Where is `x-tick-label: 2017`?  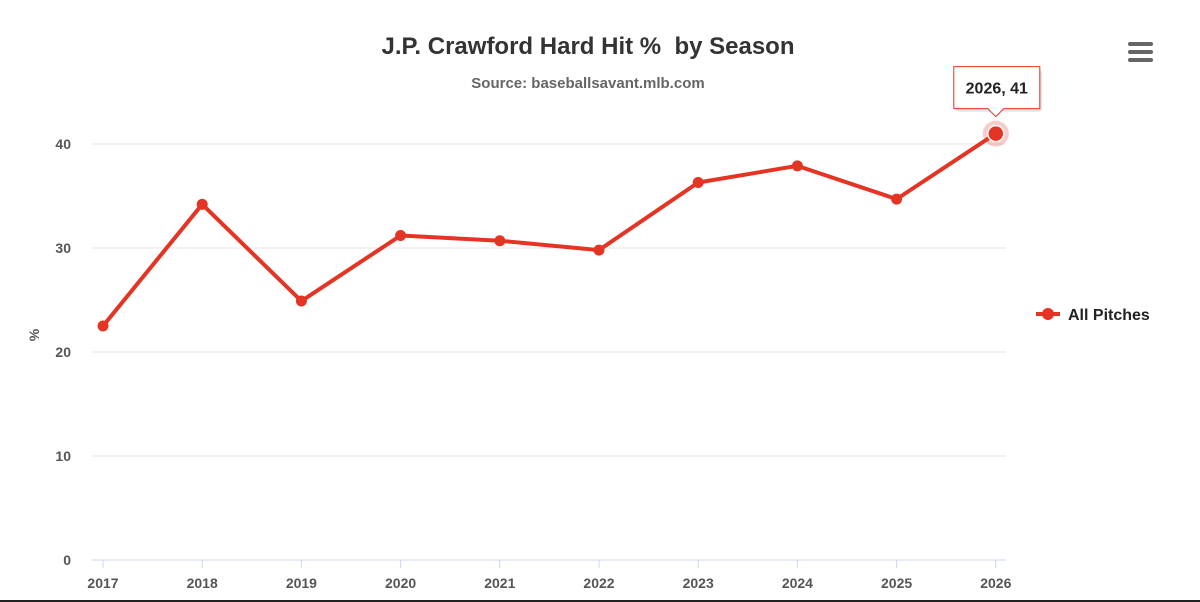
x-tick-label: 2017 is located at coordinates (102, 583).